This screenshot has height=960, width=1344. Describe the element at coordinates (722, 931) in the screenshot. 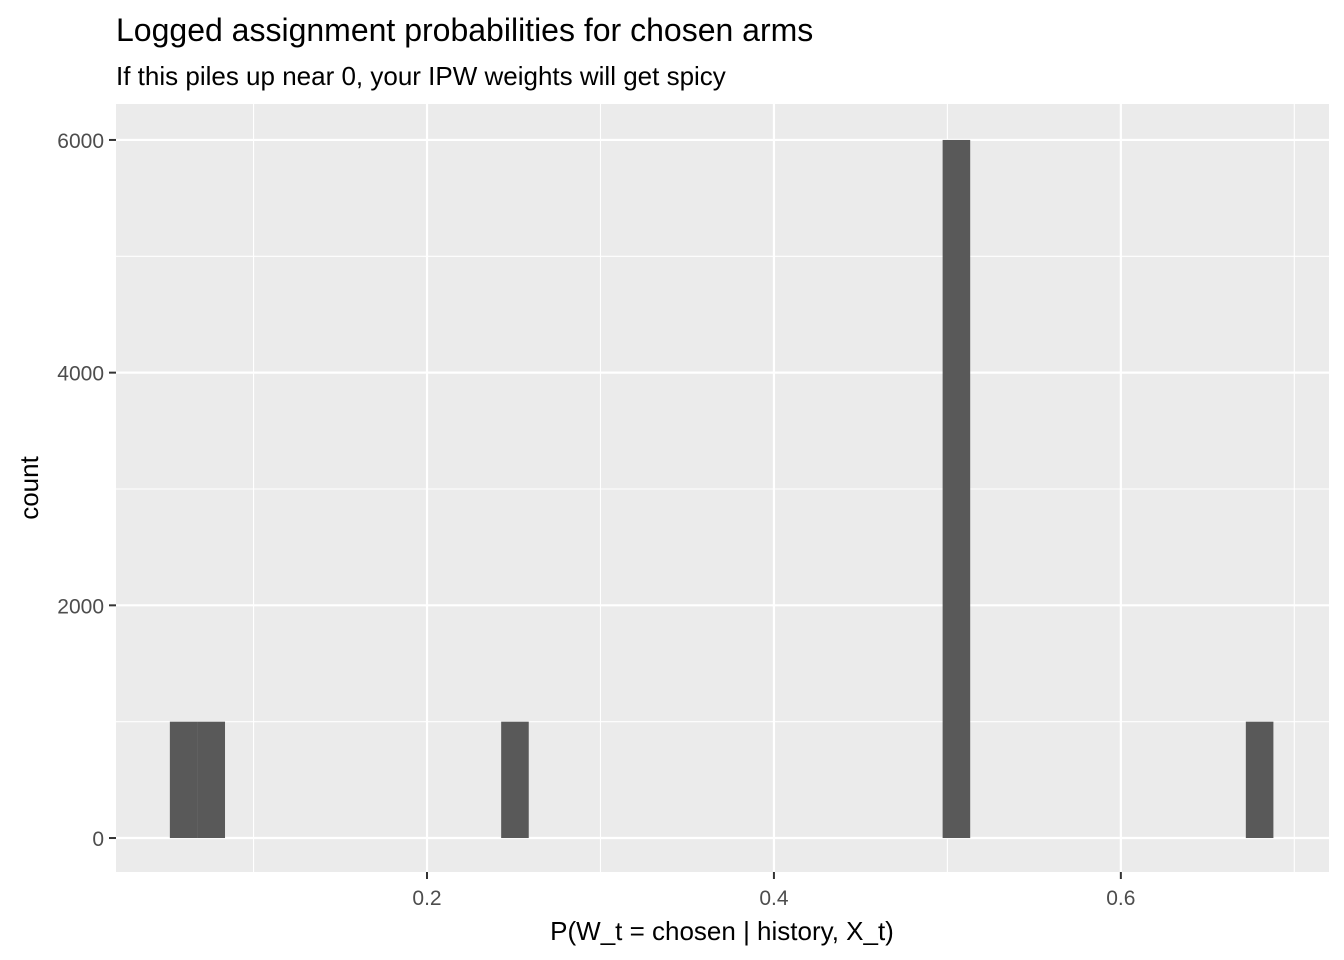

I see `x-axis-label: P(W_t = chosen | history, X_t)` at that location.